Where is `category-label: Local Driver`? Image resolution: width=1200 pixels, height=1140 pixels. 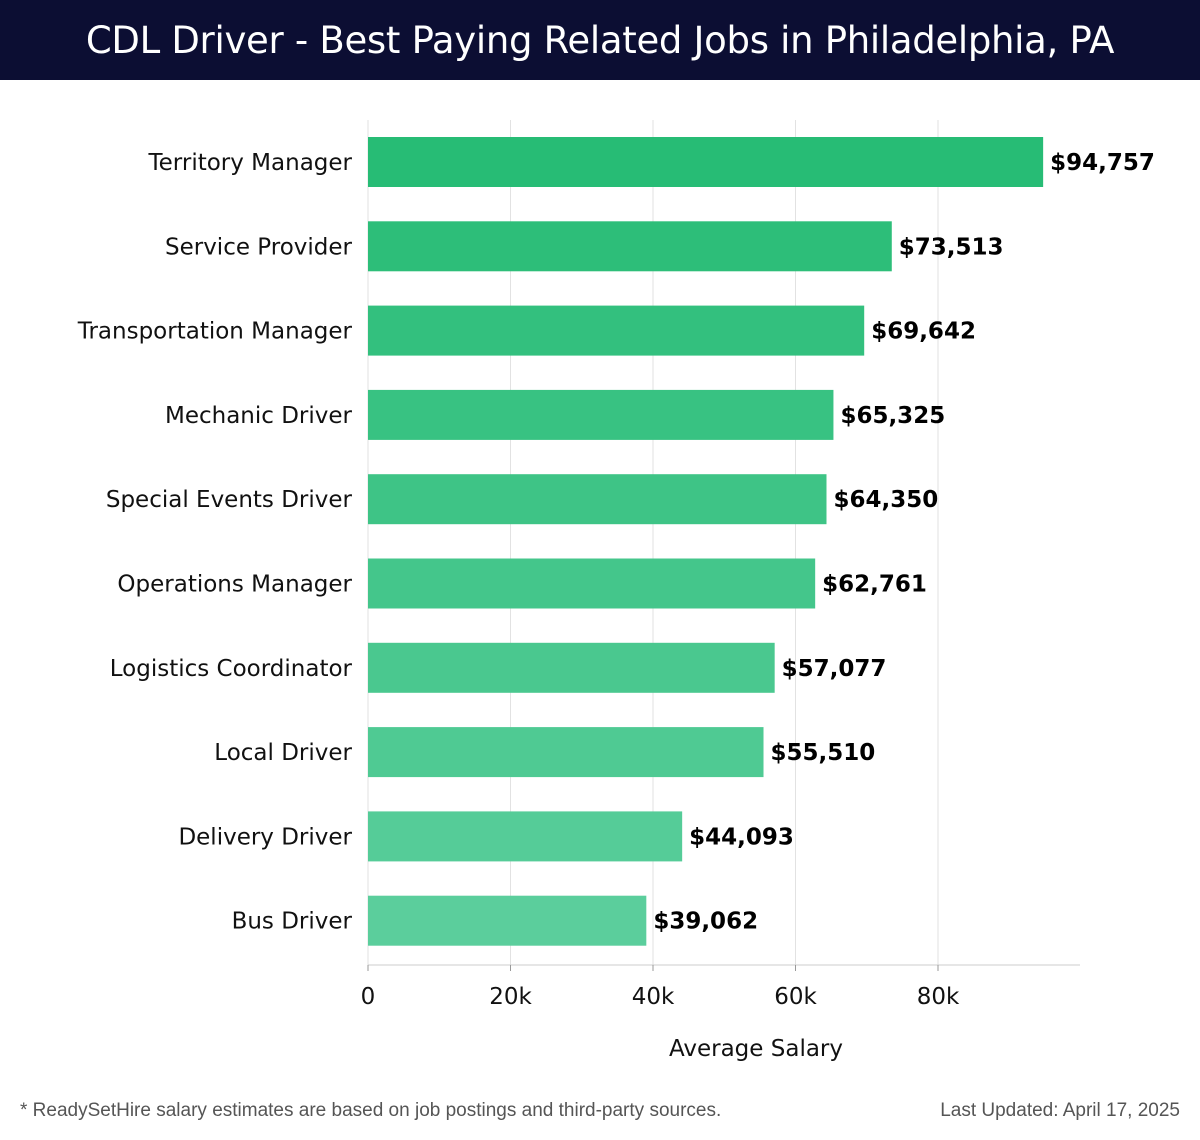 category-label: Local Driver is located at coordinates (283, 753).